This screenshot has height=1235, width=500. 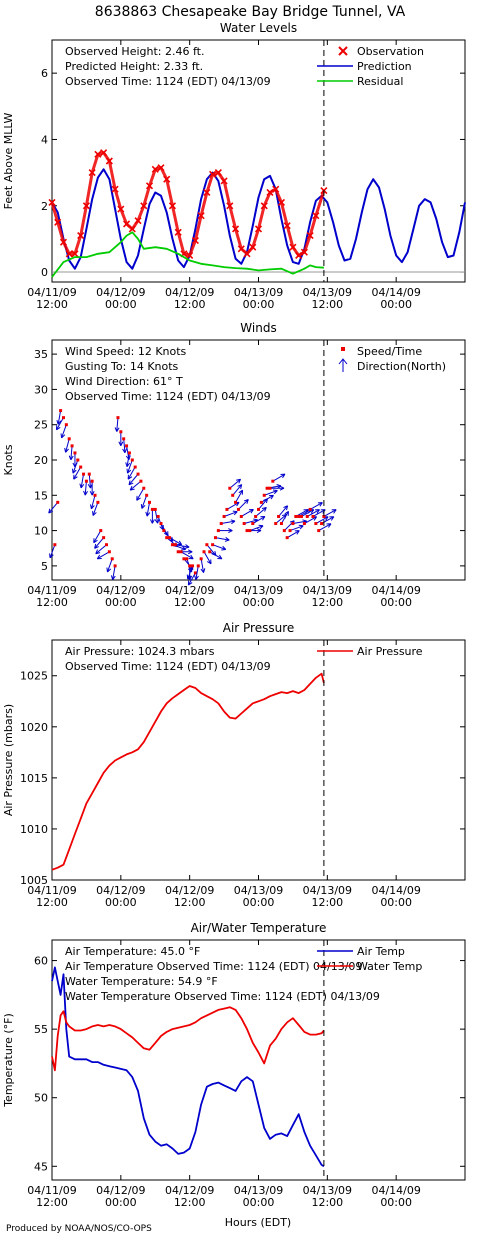 What do you see at coordinates (258, 890) in the screenshot?
I see `x-tick-date: 04/13/09` at bounding box center [258, 890].